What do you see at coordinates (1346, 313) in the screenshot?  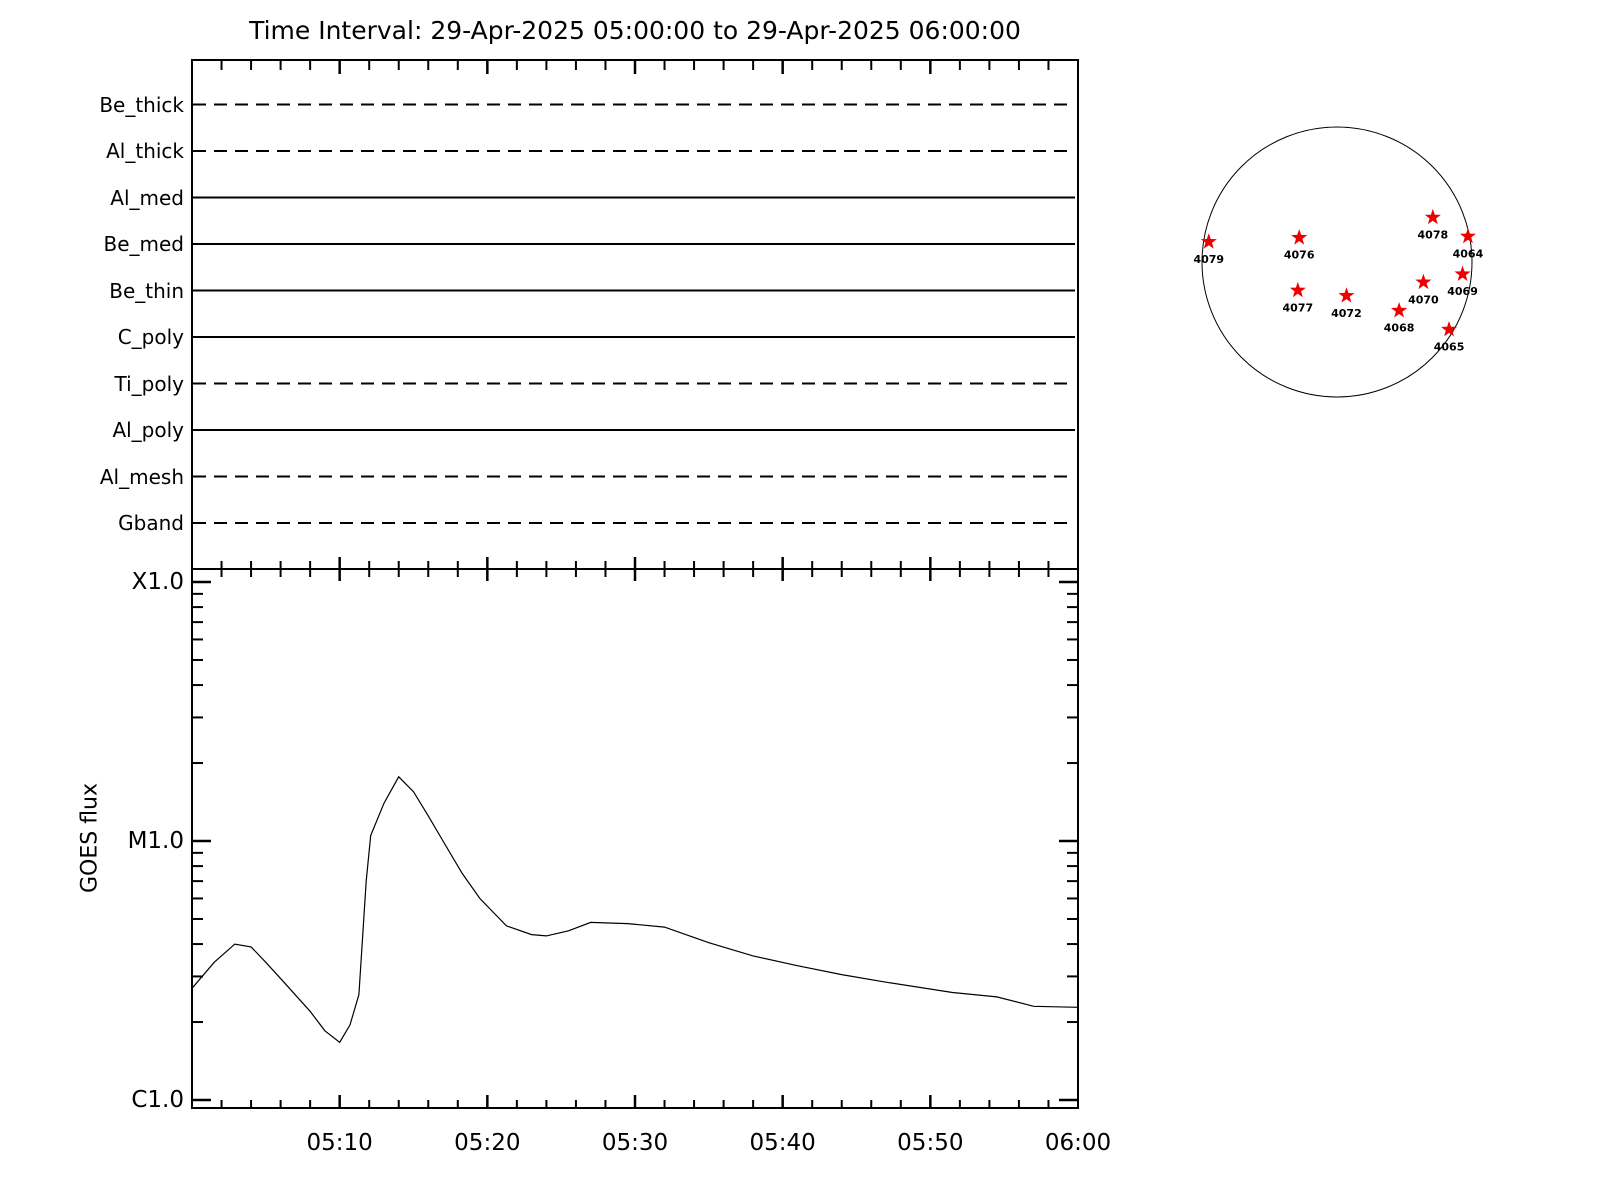 I see `active-region-label-4072: 4072` at bounding box center [1346, 313].